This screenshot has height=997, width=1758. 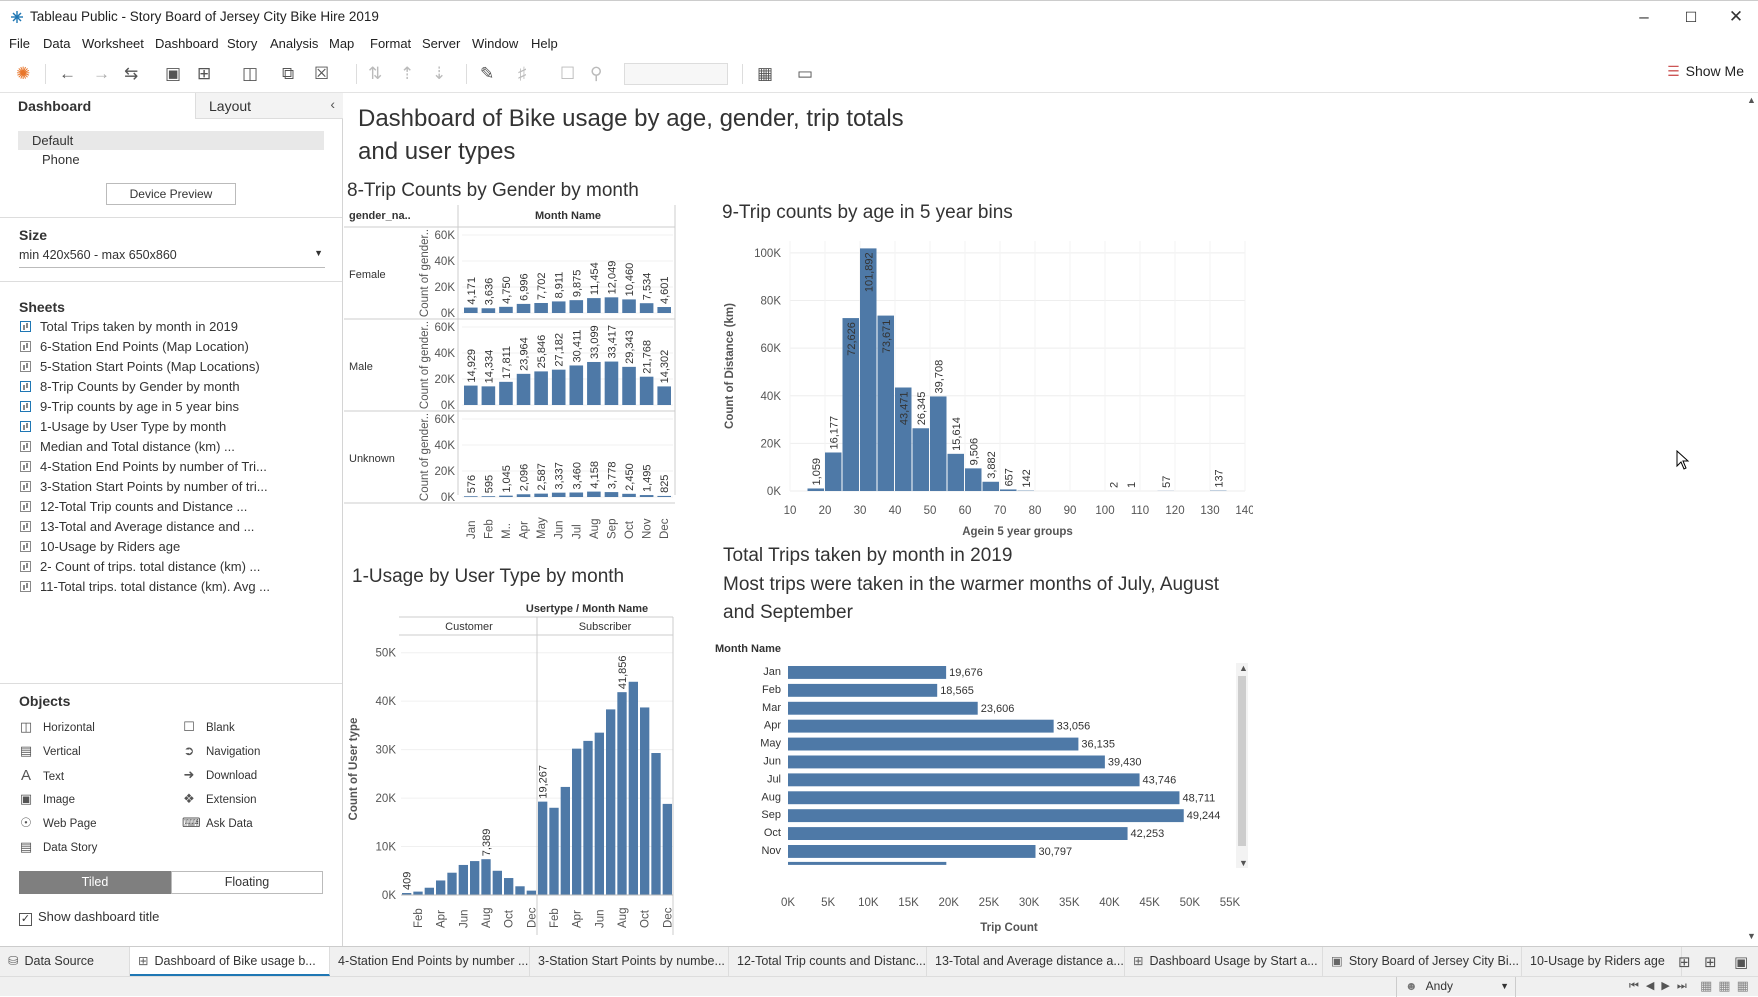 I want to click on maximize-button: ☐, so click(x=1691, y=17).